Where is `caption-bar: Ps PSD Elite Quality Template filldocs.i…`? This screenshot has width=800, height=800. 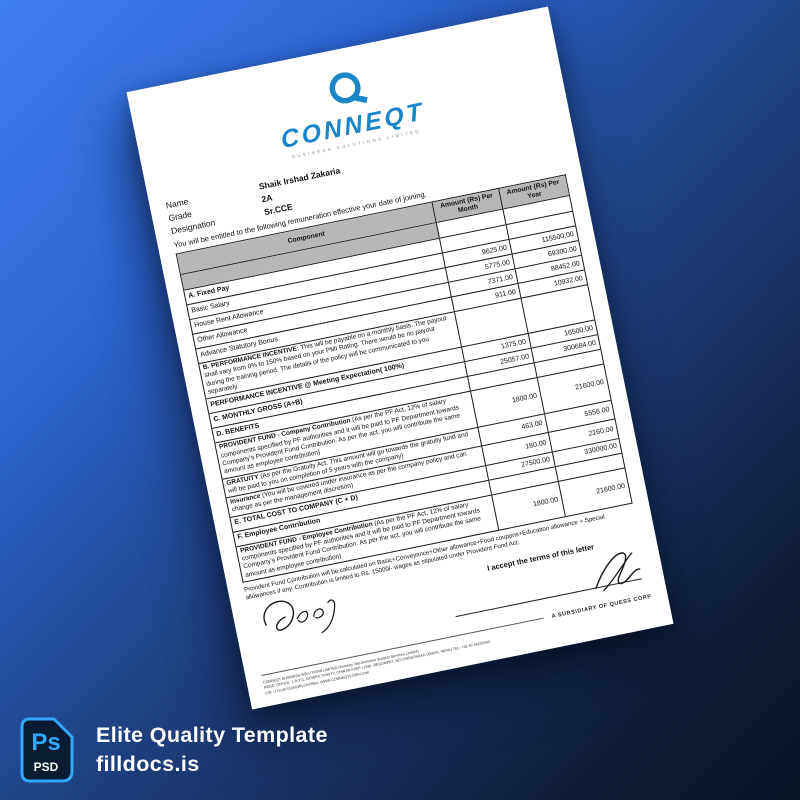 caption-bar: Ps PSD Elite Quality Template filldocs.i… is located at coordinates (400, 750).